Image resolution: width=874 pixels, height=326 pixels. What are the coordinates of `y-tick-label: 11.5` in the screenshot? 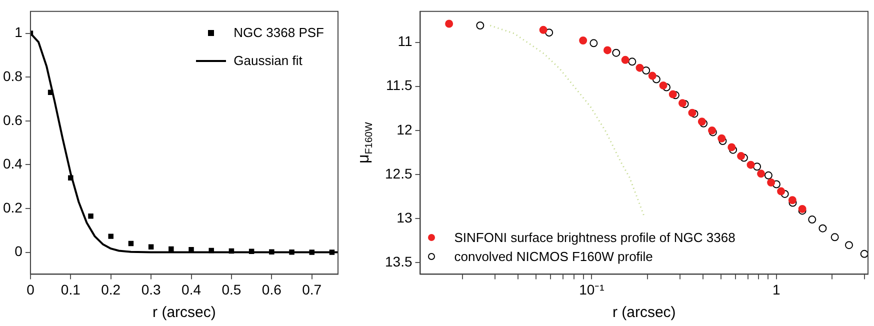 It's located at (399, 85).